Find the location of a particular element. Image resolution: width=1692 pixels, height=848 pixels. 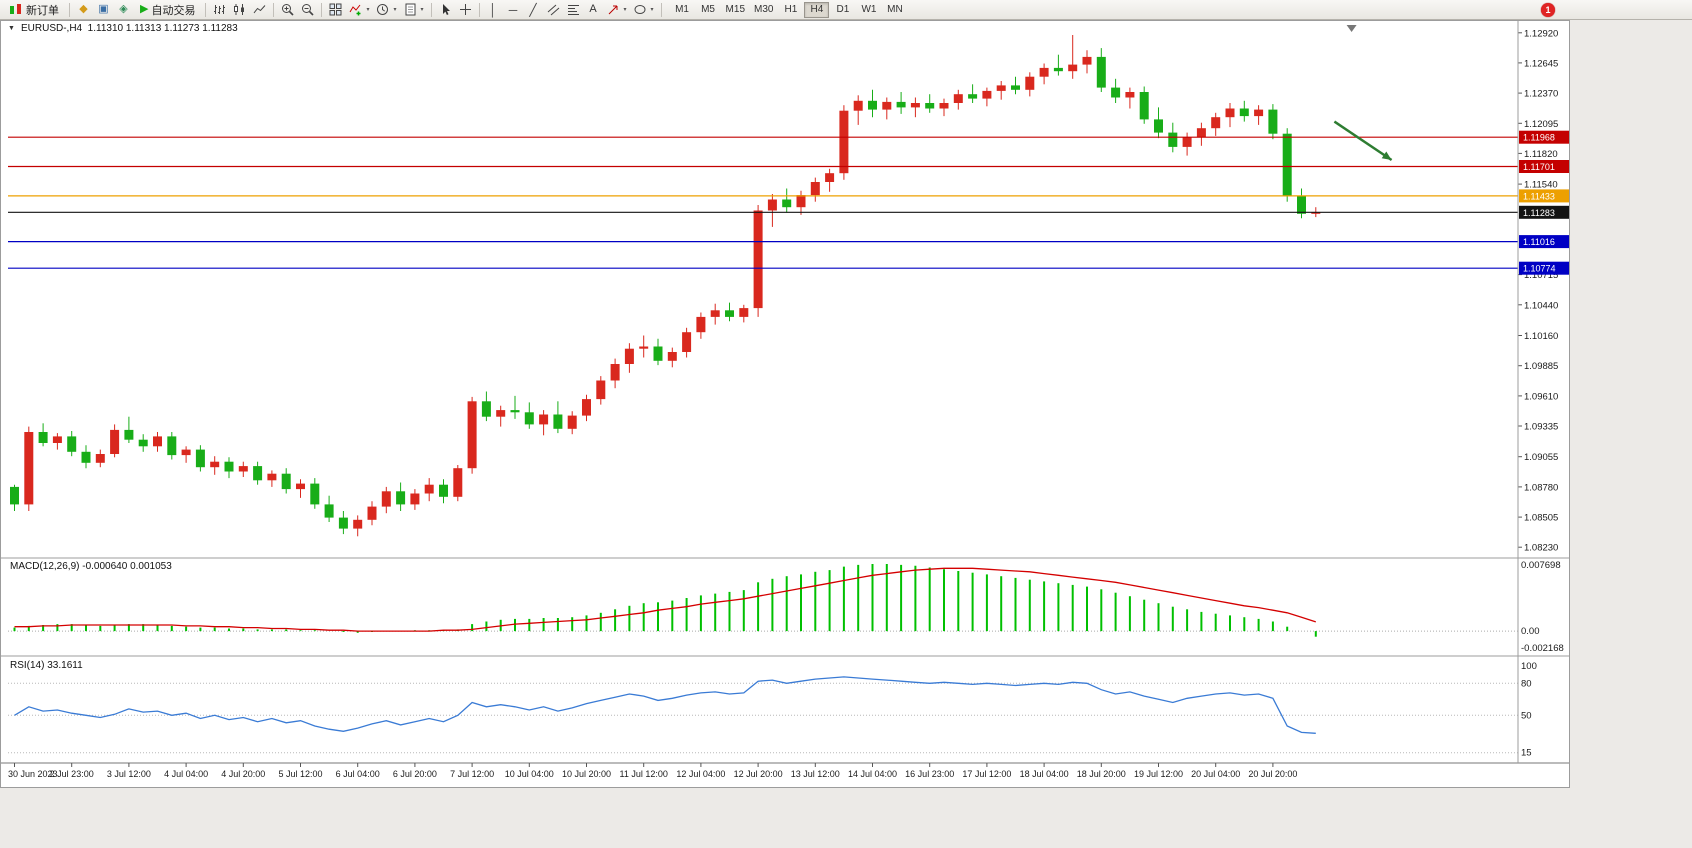

main-toolbar: 新订单 ◆ ▣ ◈ ▶ 自动交易 ▾ is located at coordinates (846, 10).